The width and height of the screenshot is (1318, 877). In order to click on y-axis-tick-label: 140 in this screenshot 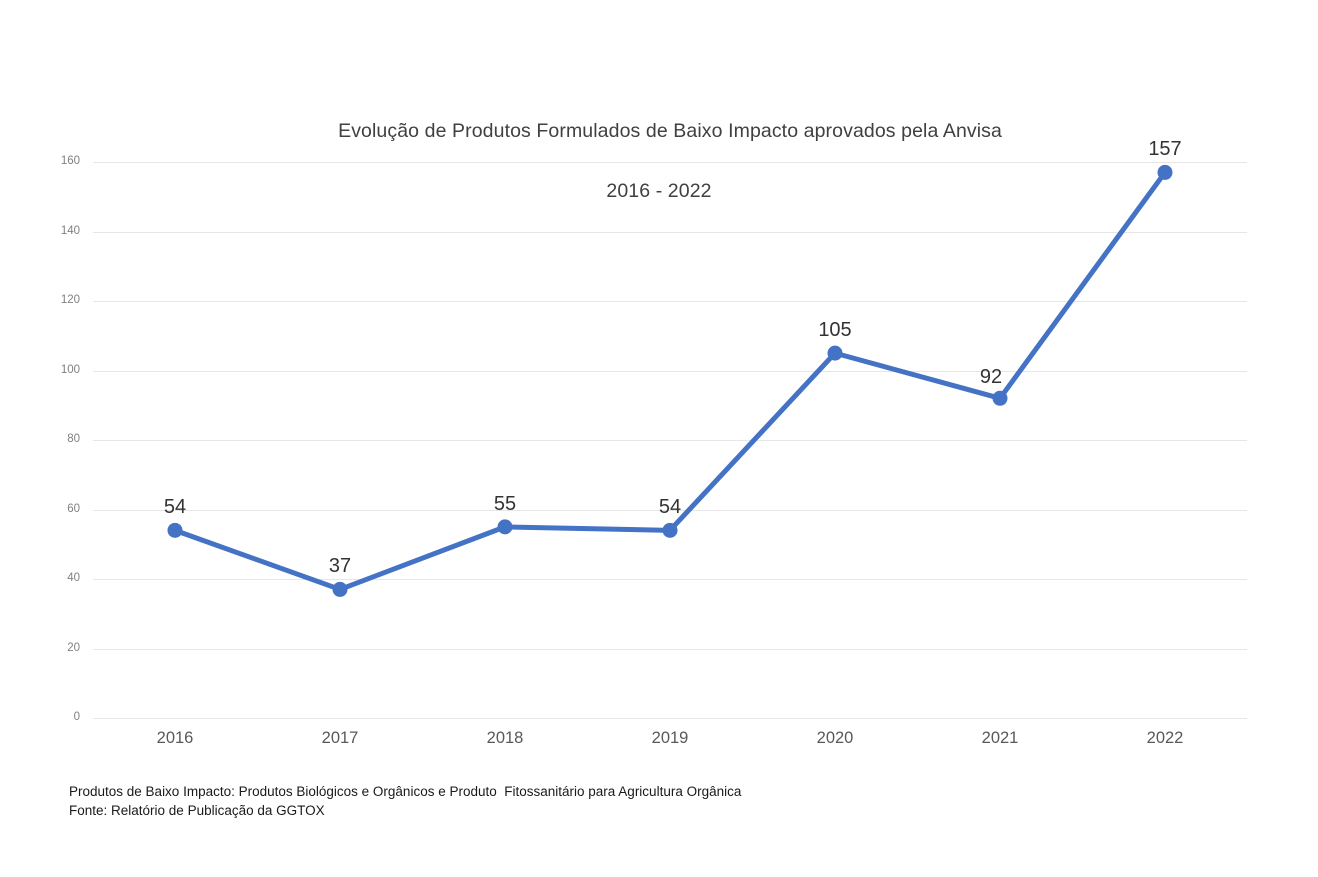, I will do `click(70, 230)`.